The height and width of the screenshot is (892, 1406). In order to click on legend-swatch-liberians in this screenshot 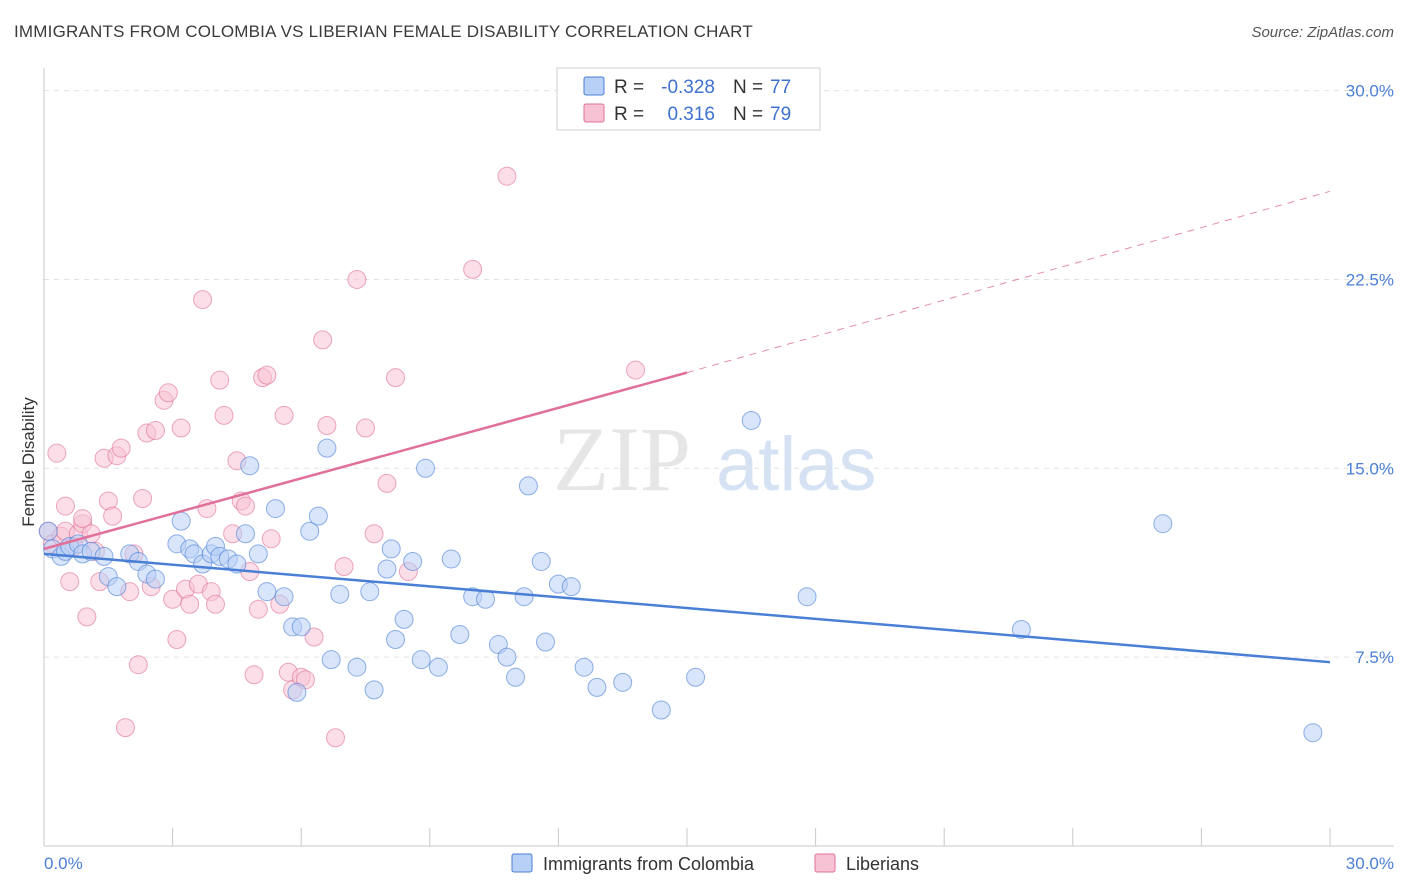, I will do `click(594, 113)`.